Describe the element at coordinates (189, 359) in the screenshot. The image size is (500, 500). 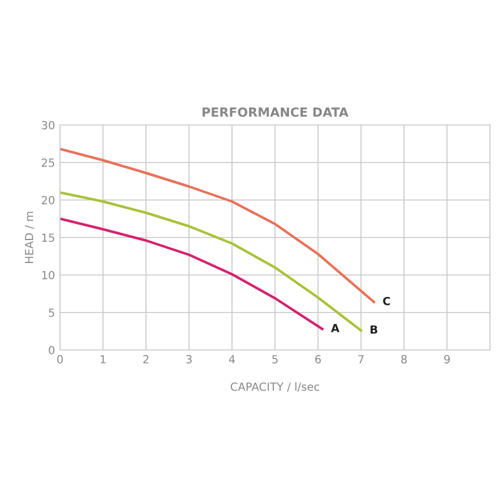
I see `x-tick-label: 3` at that location.